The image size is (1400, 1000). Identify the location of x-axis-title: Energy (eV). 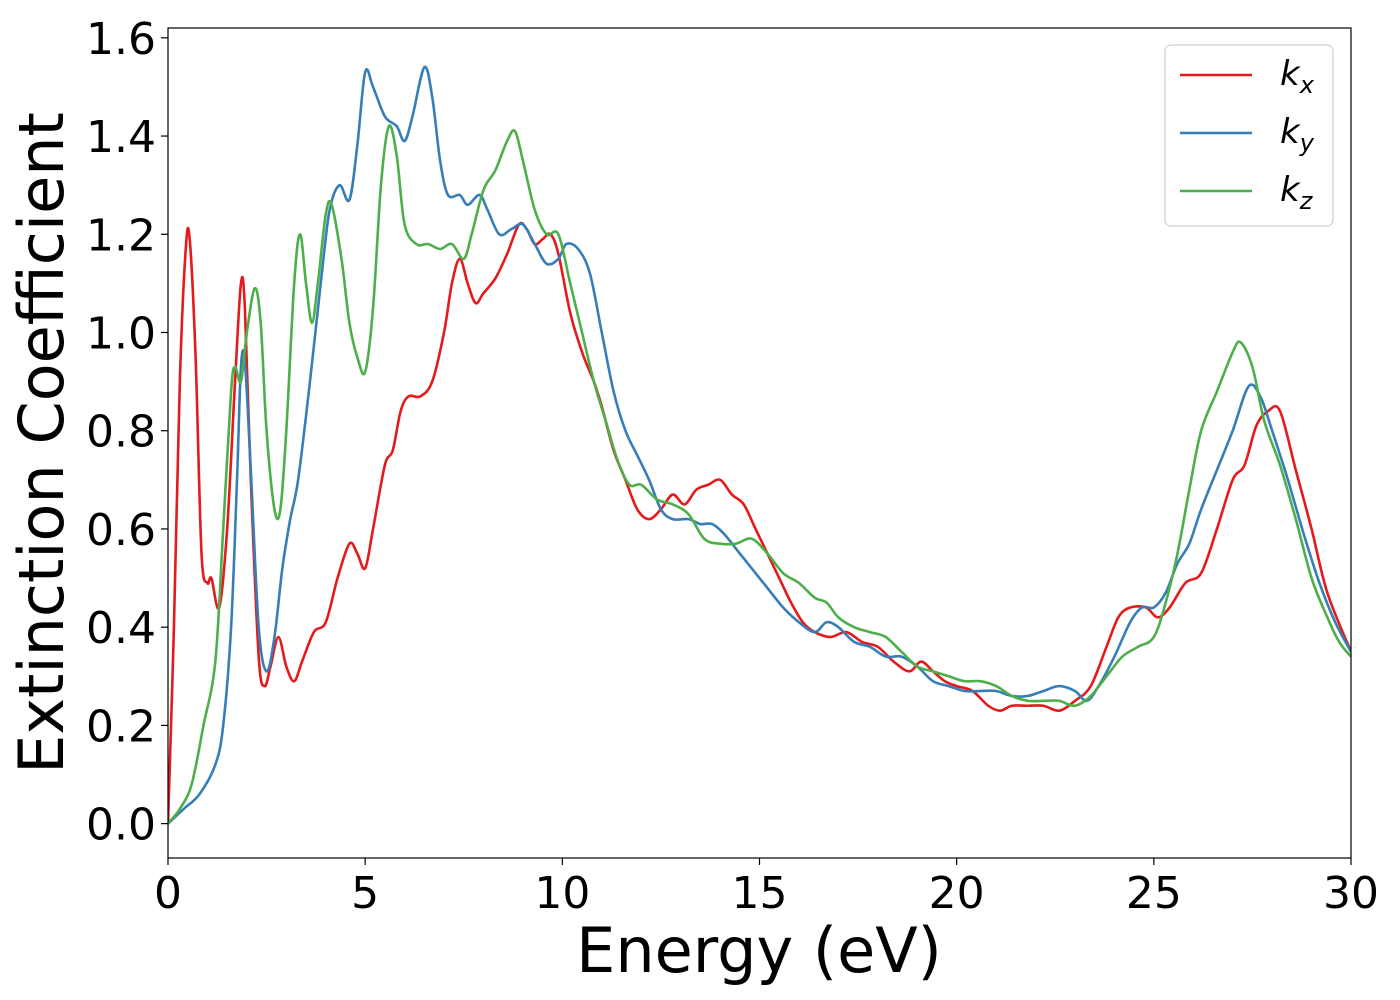
(759, 950).